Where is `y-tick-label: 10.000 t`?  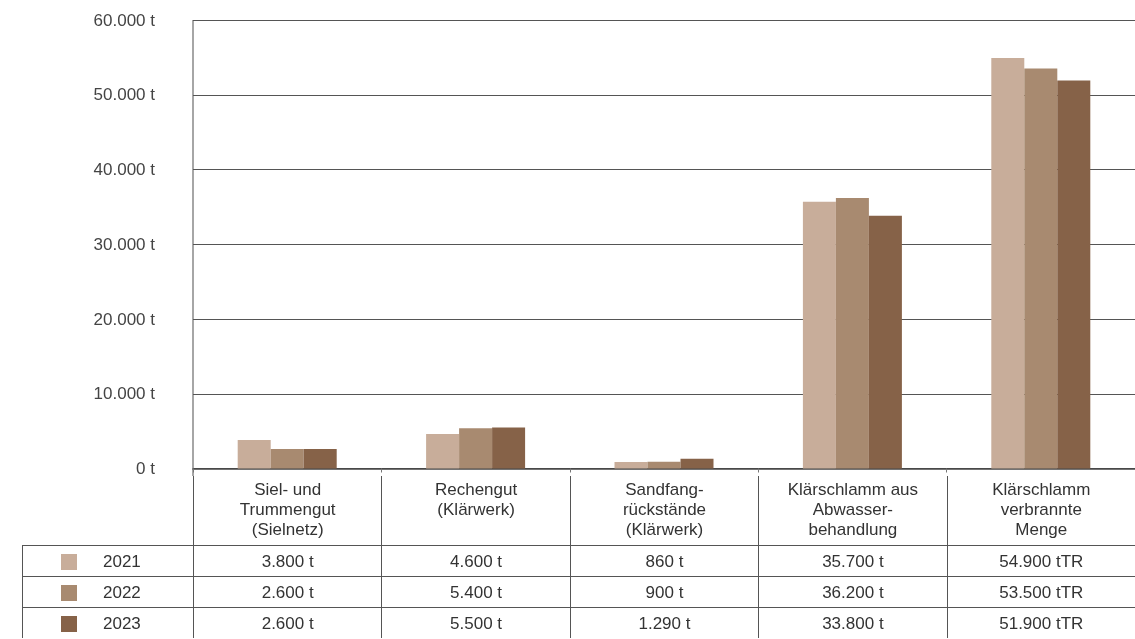 y-tick-label: 10.000 t is located at coordinates (124, 394).